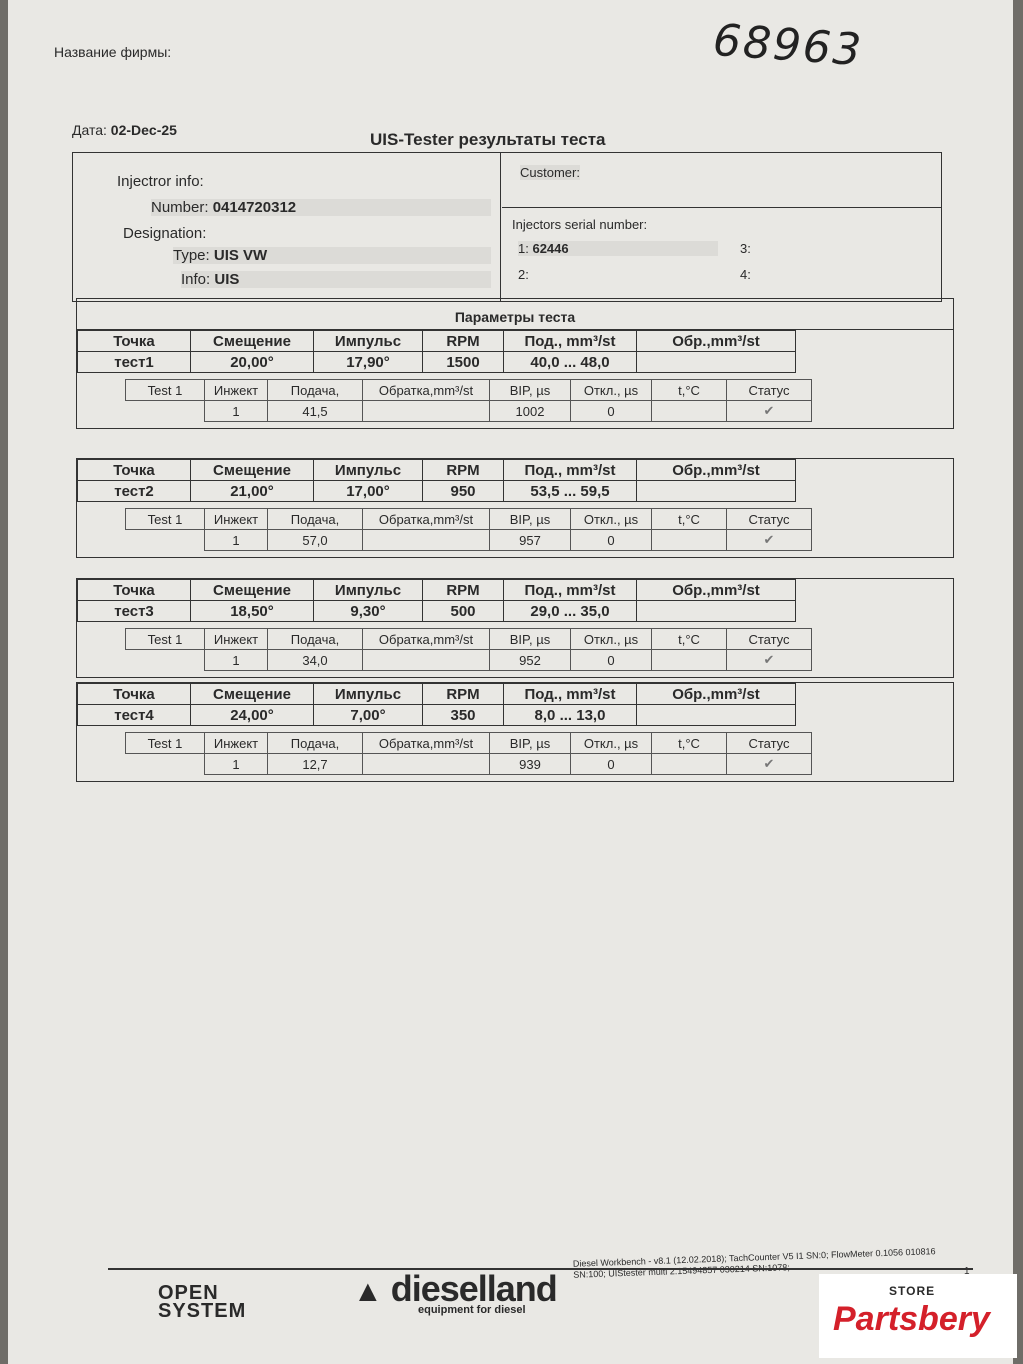  I want to click on serial-heading: Injectors serial number:, so click(580, 224).